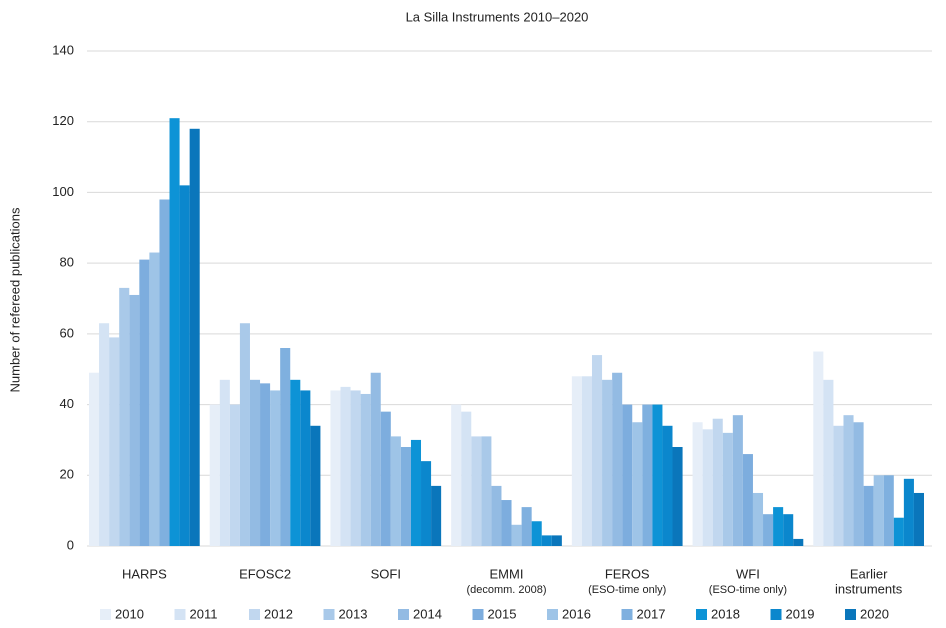 This screenshot has height=628, width=946. Describe the element at coordinates (353, 613) in the screenshot. I see `legend-label: 2013` at that location.